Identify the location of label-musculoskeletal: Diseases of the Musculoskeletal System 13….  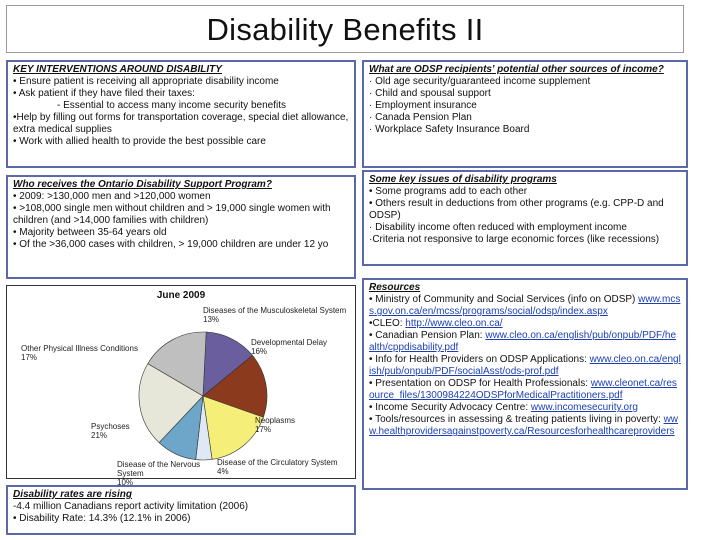
(275, 315).